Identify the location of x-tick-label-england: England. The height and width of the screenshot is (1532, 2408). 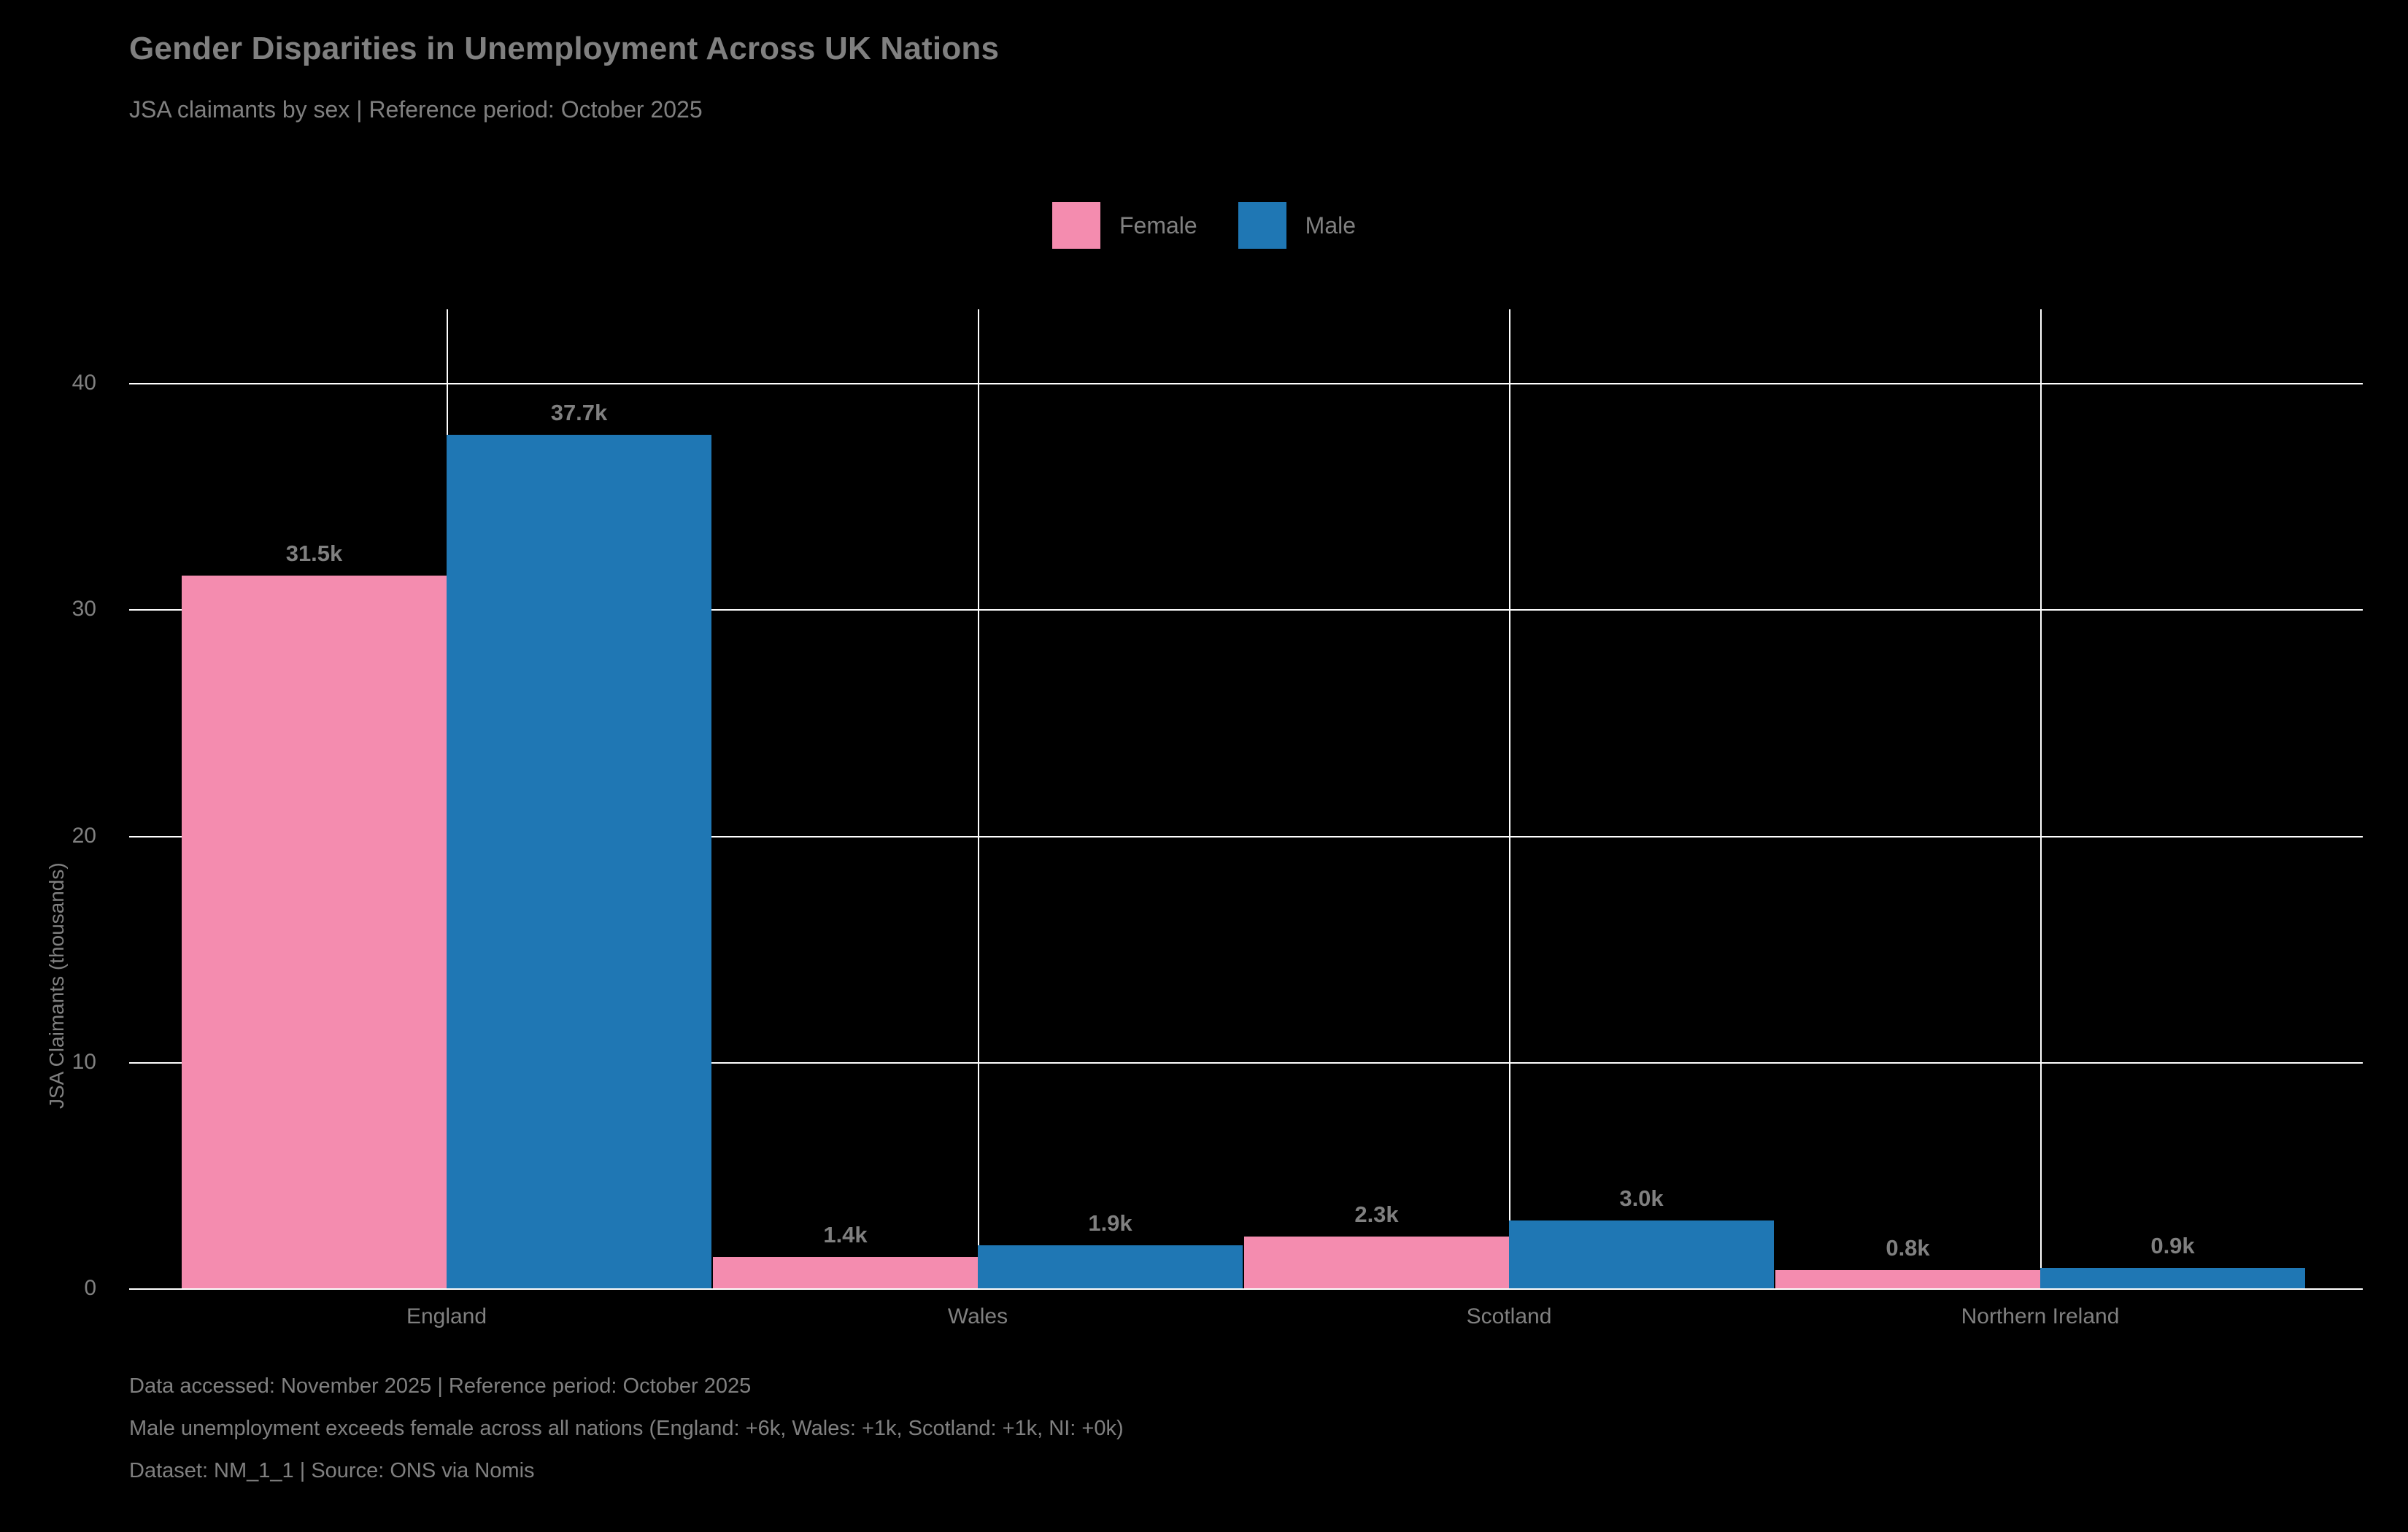
(446, 1316).